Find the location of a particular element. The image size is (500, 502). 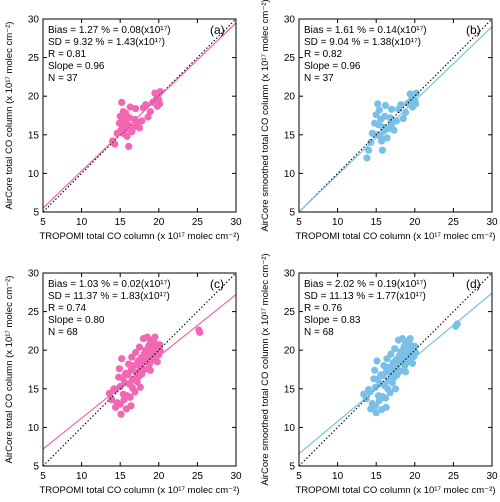

panel-d-ytick-label: 10 is located at coordinates (290, 428).